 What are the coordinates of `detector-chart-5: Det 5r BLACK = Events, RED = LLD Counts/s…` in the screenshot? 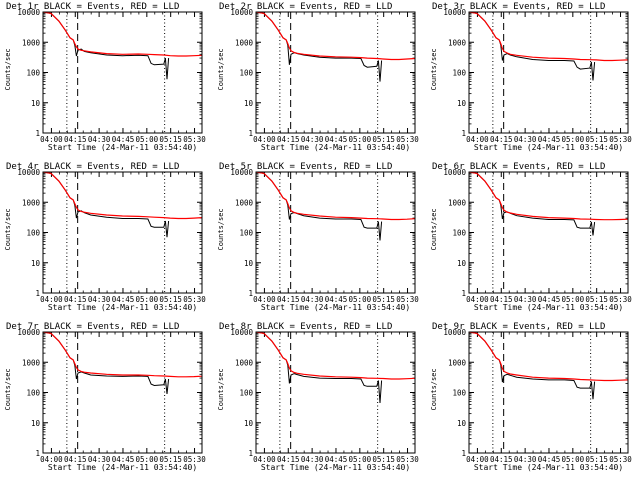 It's located at (318, 237).